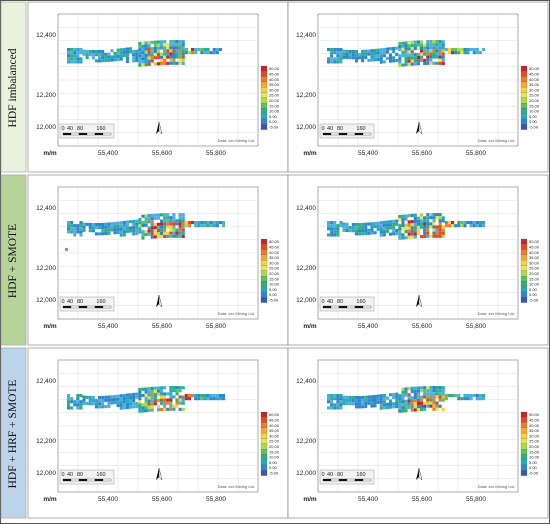 This screenshot has height=524, width=550. I want to click on north-arrow-icon, so click(419, 128).